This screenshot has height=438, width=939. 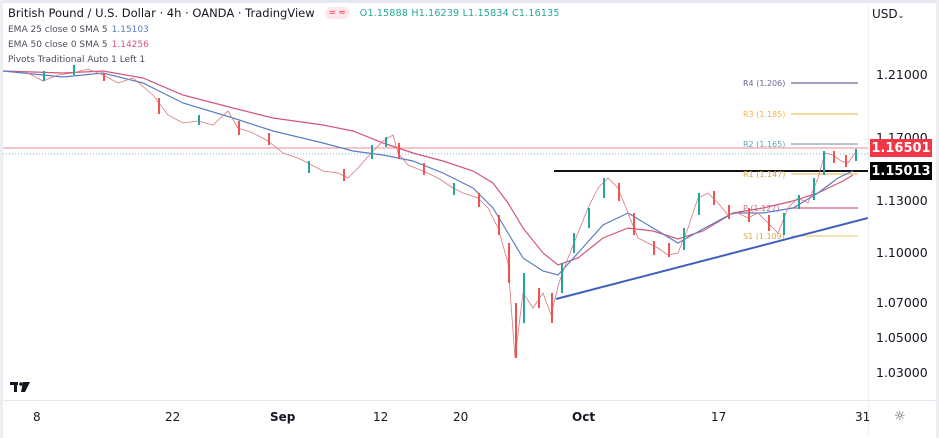 What do you see at coordinates (764, 114) in the screenshot?
I see `svg-text: R3 (1.185)` at bounding box center [764, 114].